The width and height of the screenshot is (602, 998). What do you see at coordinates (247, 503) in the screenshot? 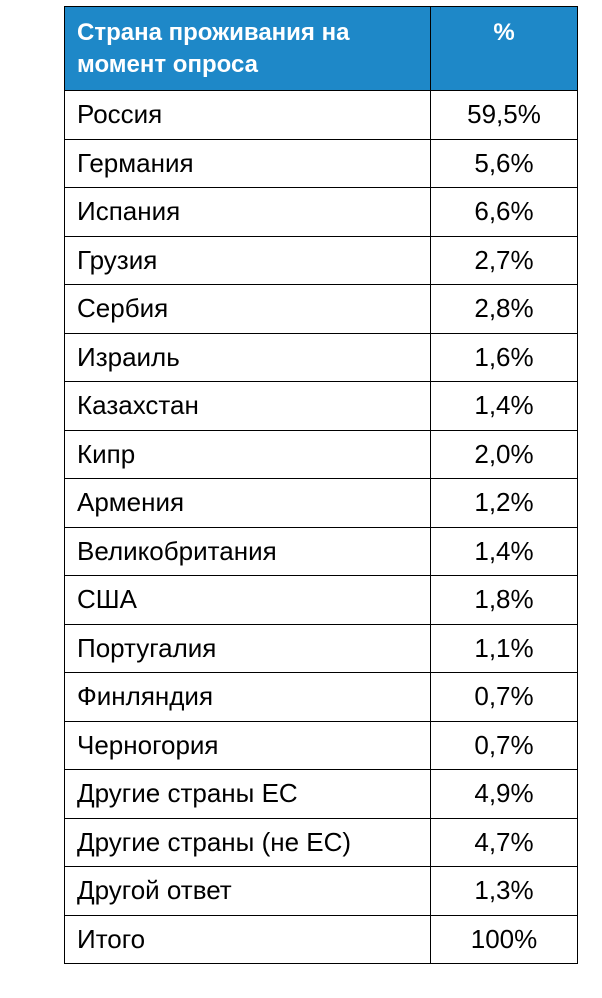
I see `country-cell: Армения` at bounding box center [247, 503].